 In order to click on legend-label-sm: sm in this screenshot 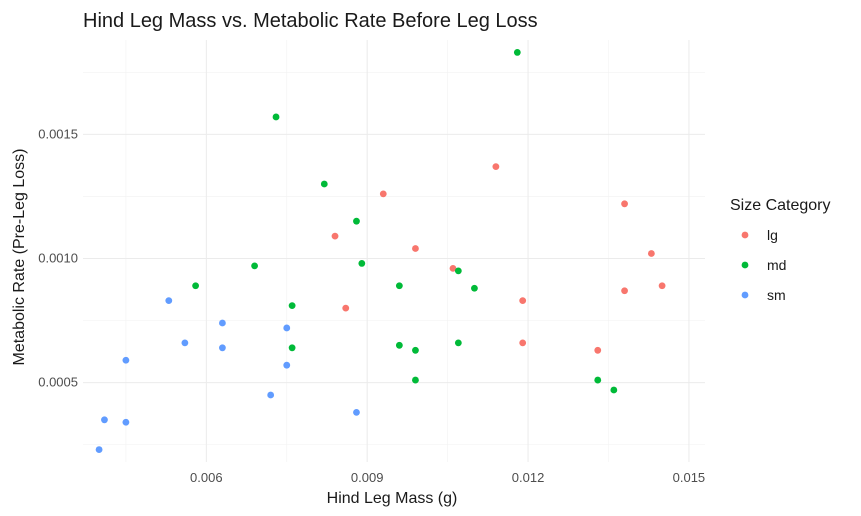, I will do `click(776, 295)`.